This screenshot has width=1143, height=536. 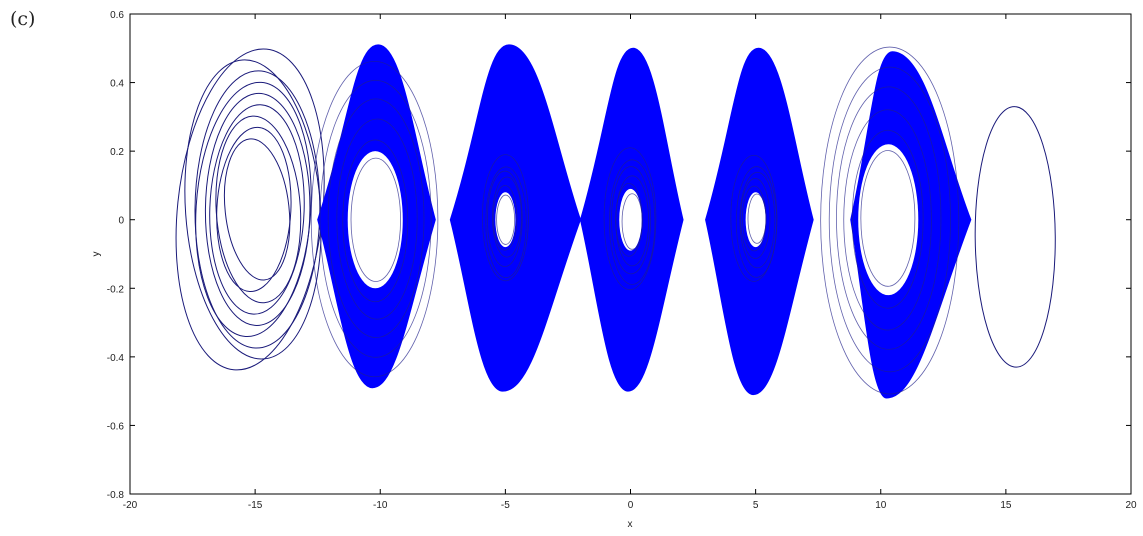 I want to click on x-tick-label: 5, so click(x=756, y=505).